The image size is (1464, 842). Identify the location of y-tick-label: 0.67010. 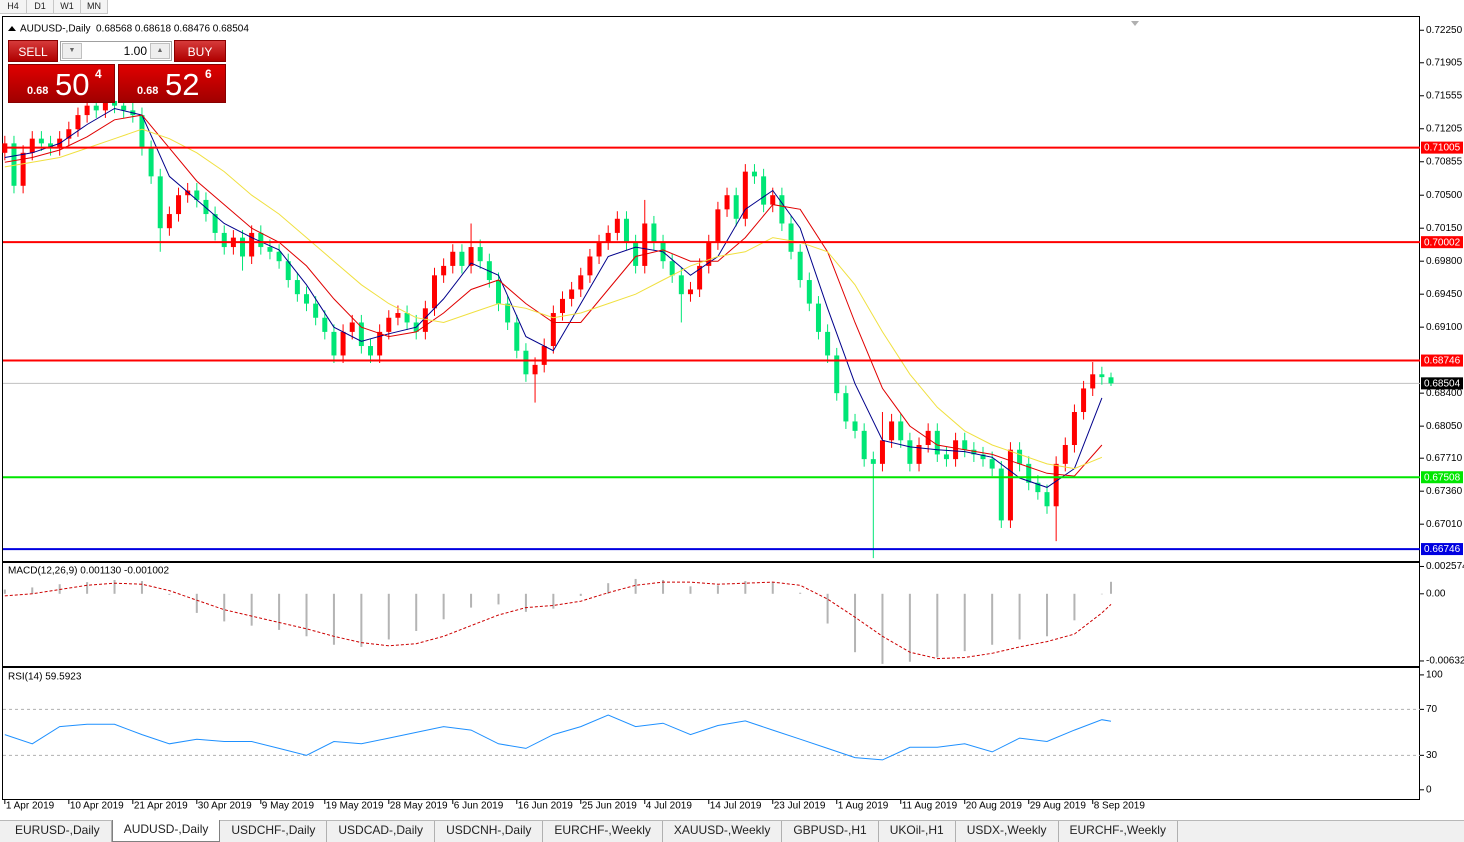
(1444, 524).